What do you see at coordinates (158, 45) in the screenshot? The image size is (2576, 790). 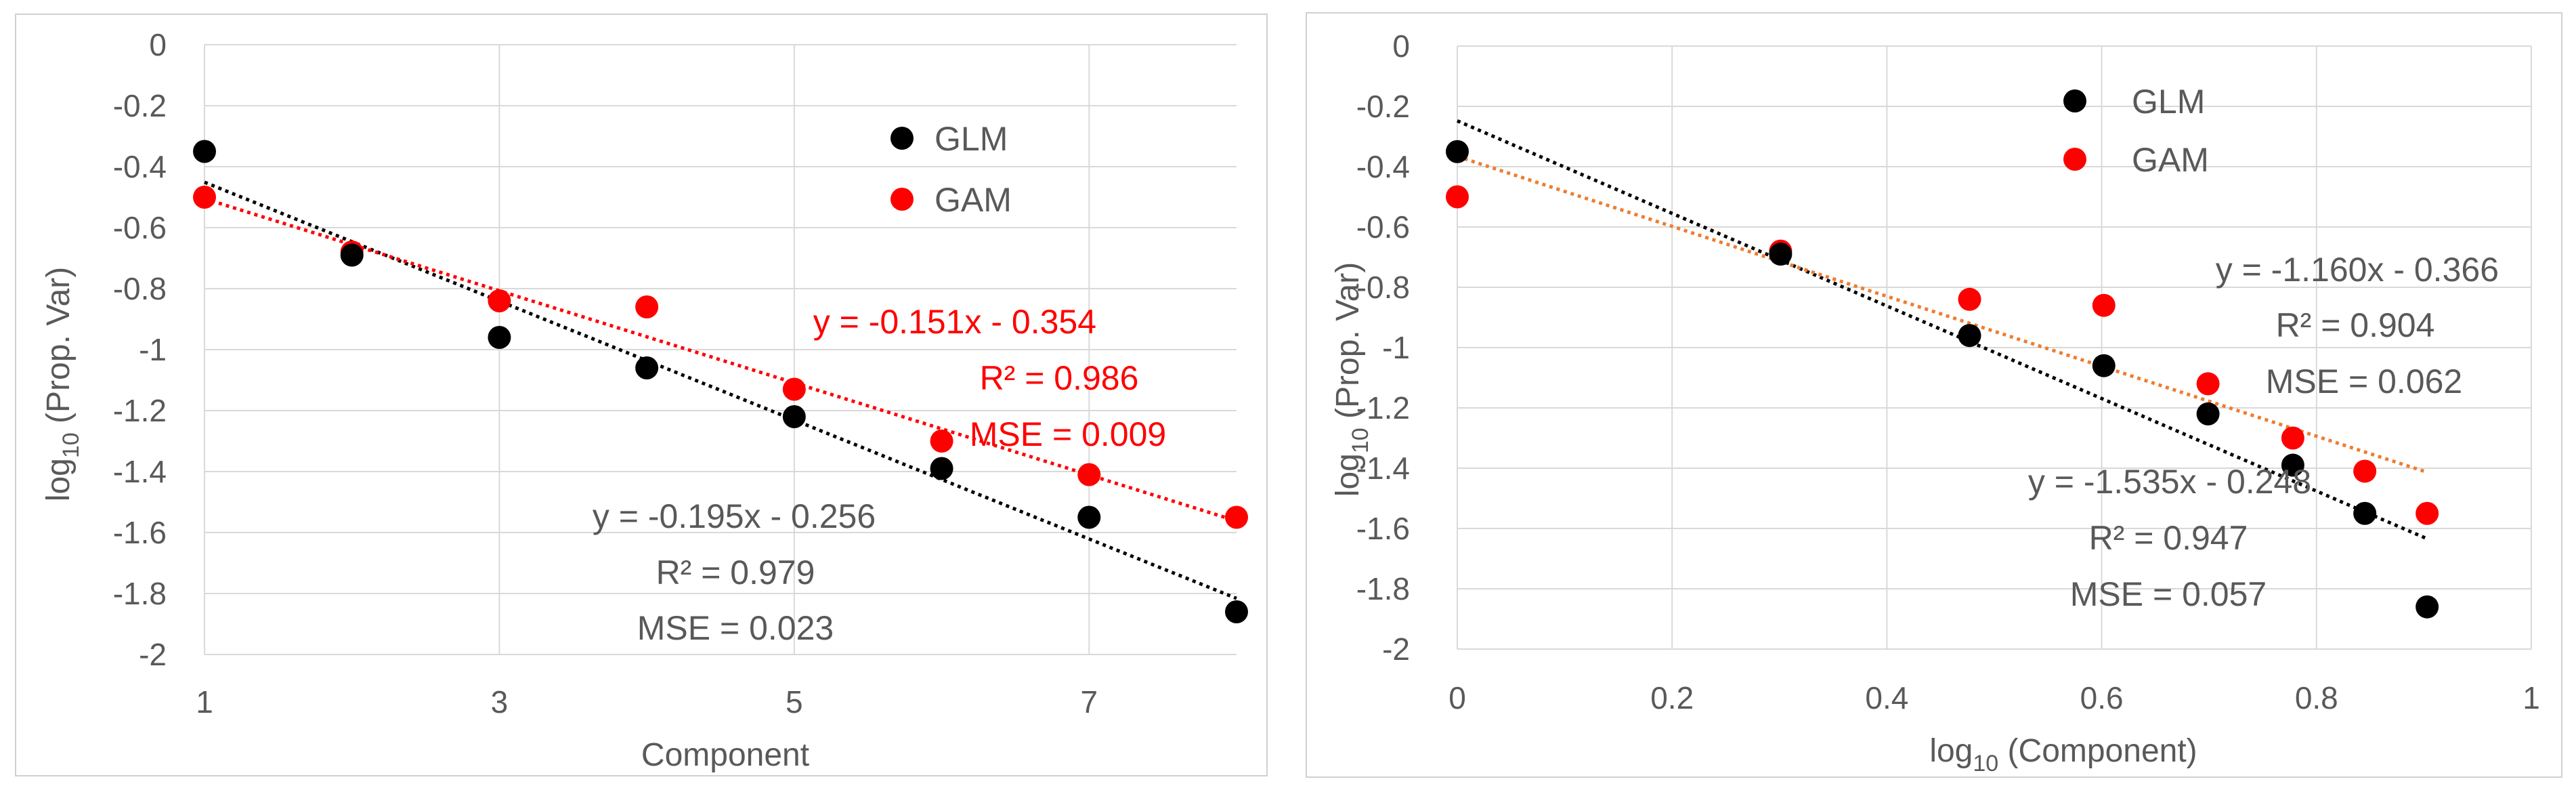 I see `y-tick-label: 0` at bounding box center [158, 45].